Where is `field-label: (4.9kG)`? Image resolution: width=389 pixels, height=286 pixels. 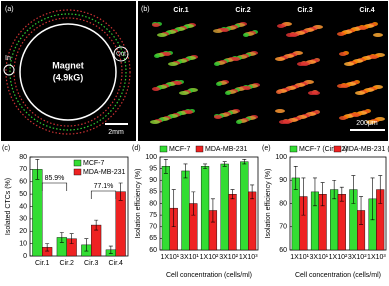
field-label: (4.9kG) is located at coordinates (68, 77).